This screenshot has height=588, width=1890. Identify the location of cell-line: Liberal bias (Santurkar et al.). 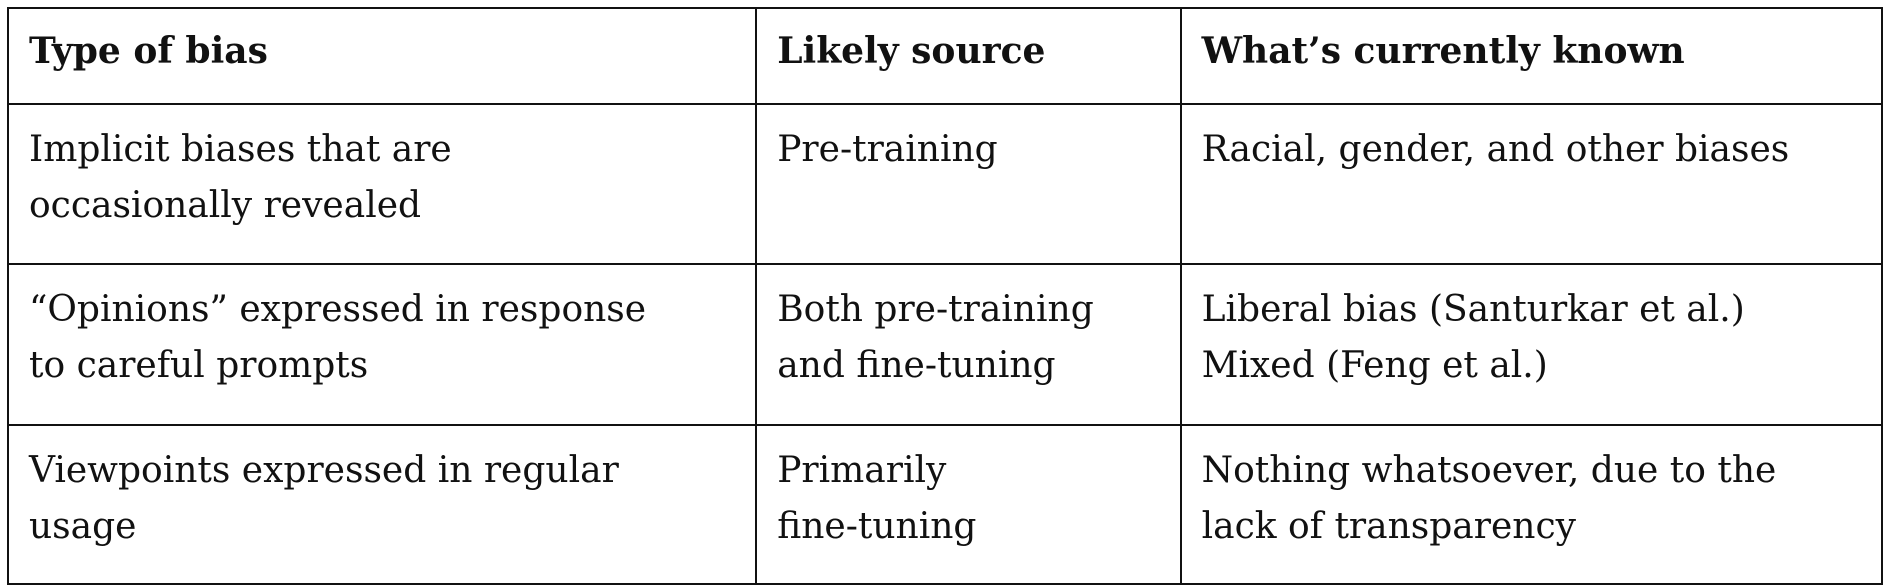
(1473, 309).